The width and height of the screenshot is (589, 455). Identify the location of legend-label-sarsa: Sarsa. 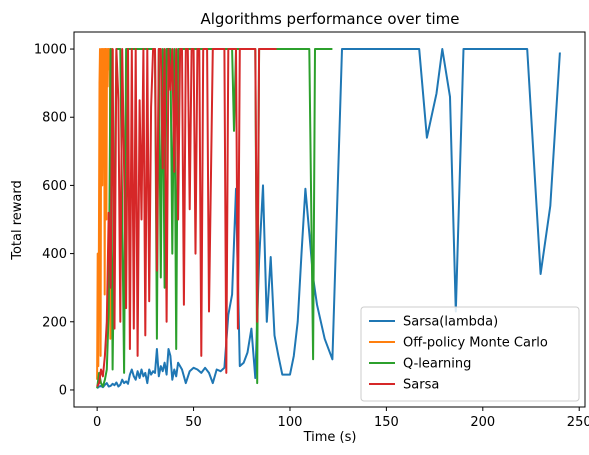
(421, 385).